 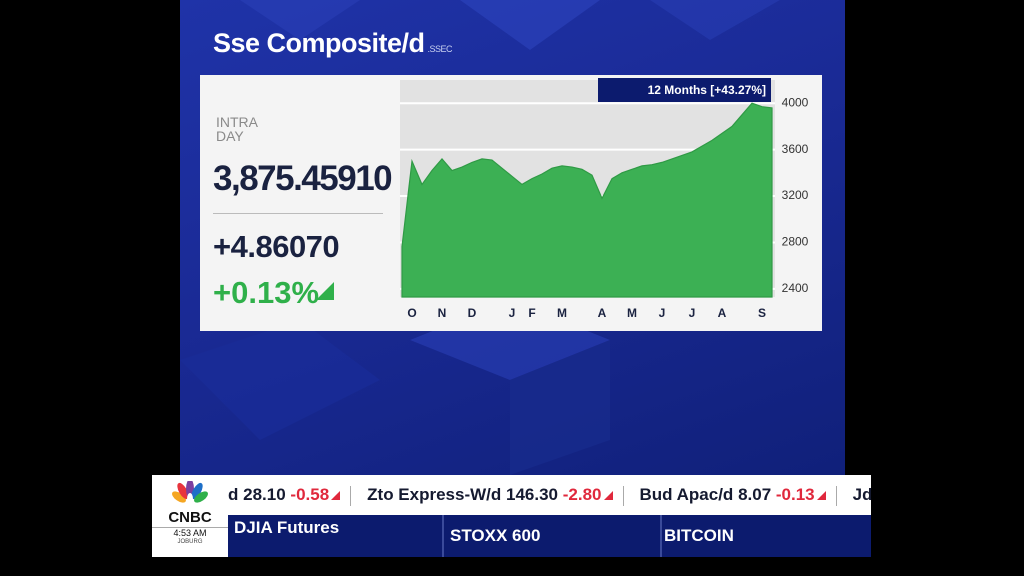 I want to click on peacock, so click(x=190, y=492).